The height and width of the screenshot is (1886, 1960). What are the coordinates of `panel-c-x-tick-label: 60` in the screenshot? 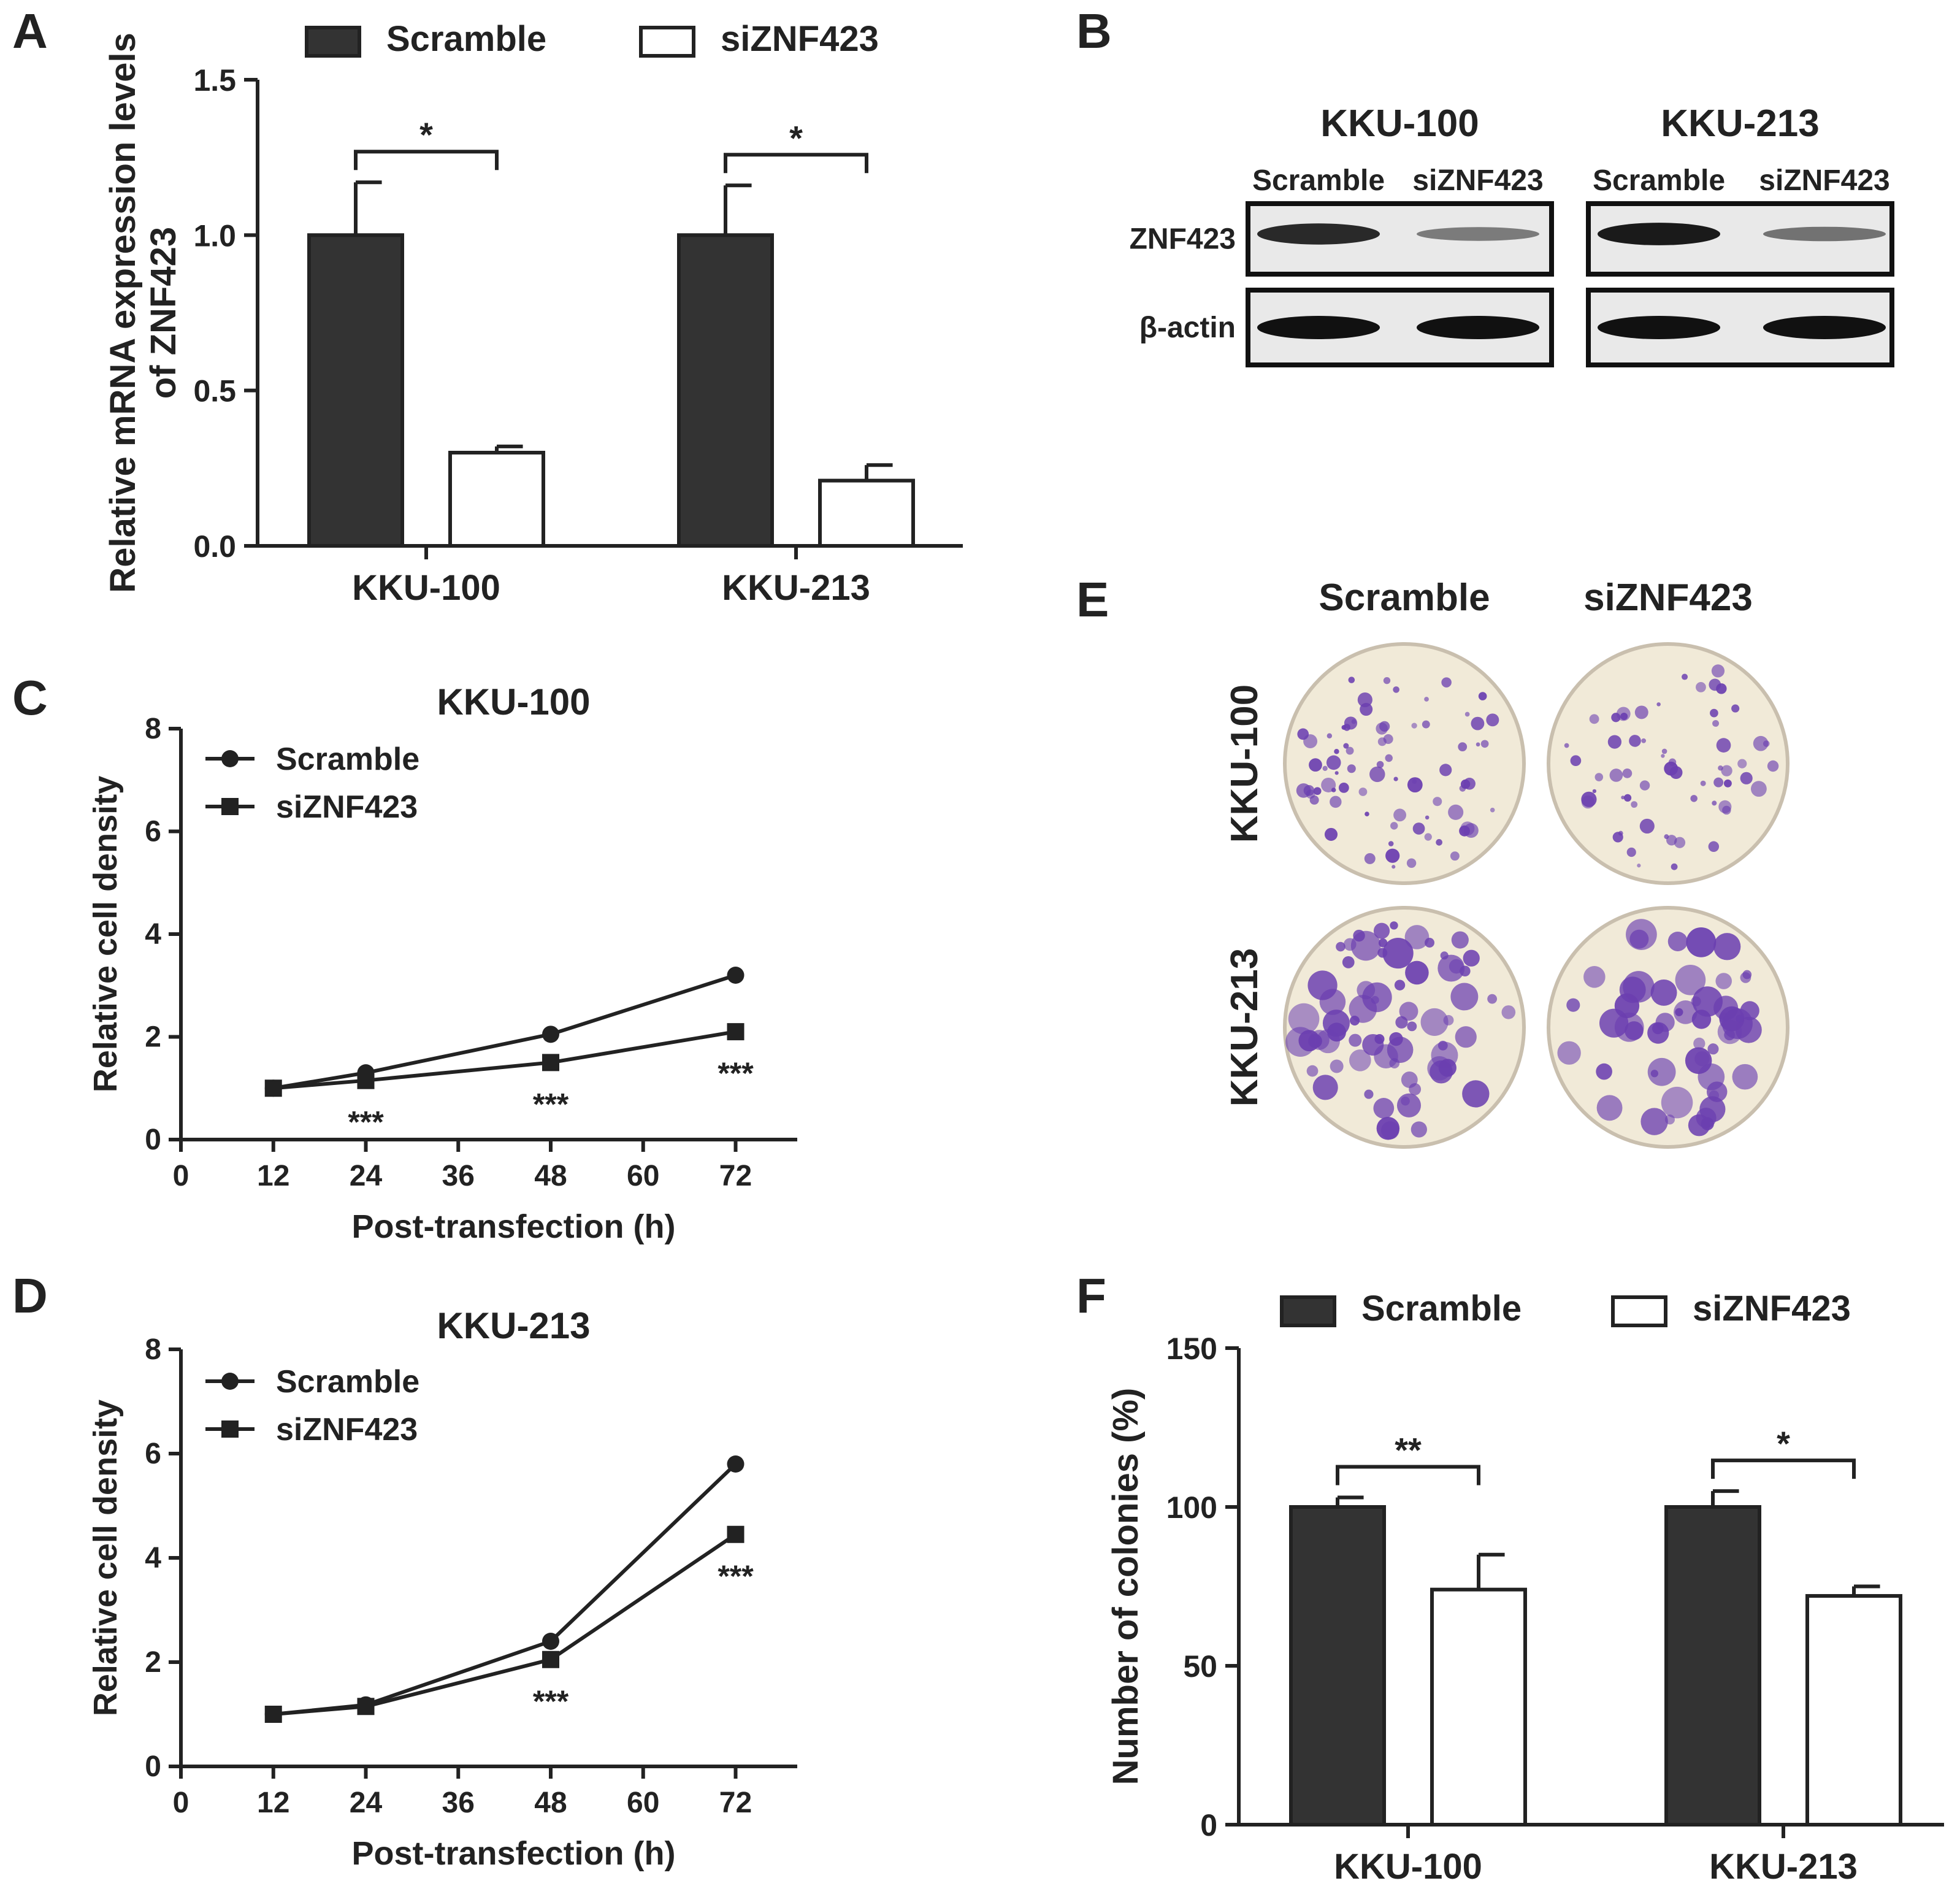 It's located at (643, 1176).